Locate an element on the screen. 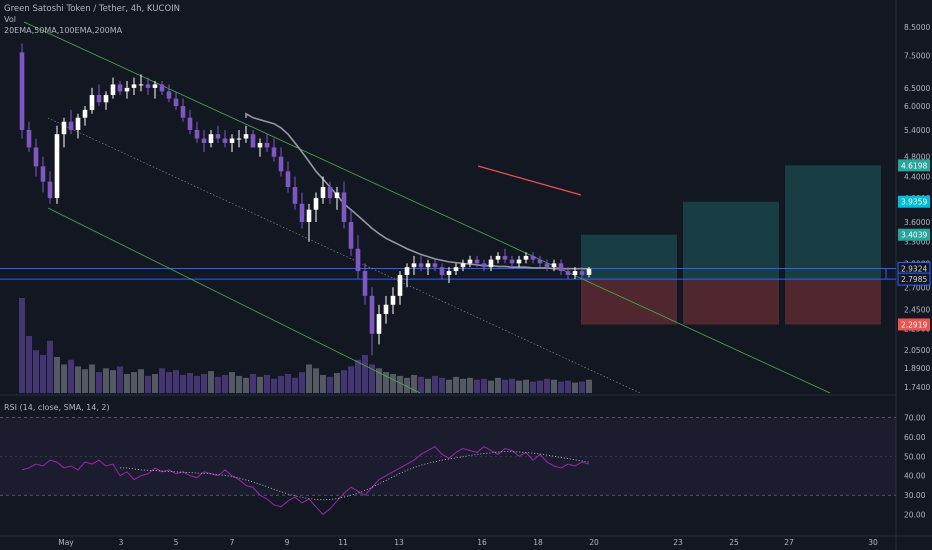 Image resolution: width=932 pixels, height=550 pixels. price-tick-label: 1.8900 is located at coordinates (917, 368).